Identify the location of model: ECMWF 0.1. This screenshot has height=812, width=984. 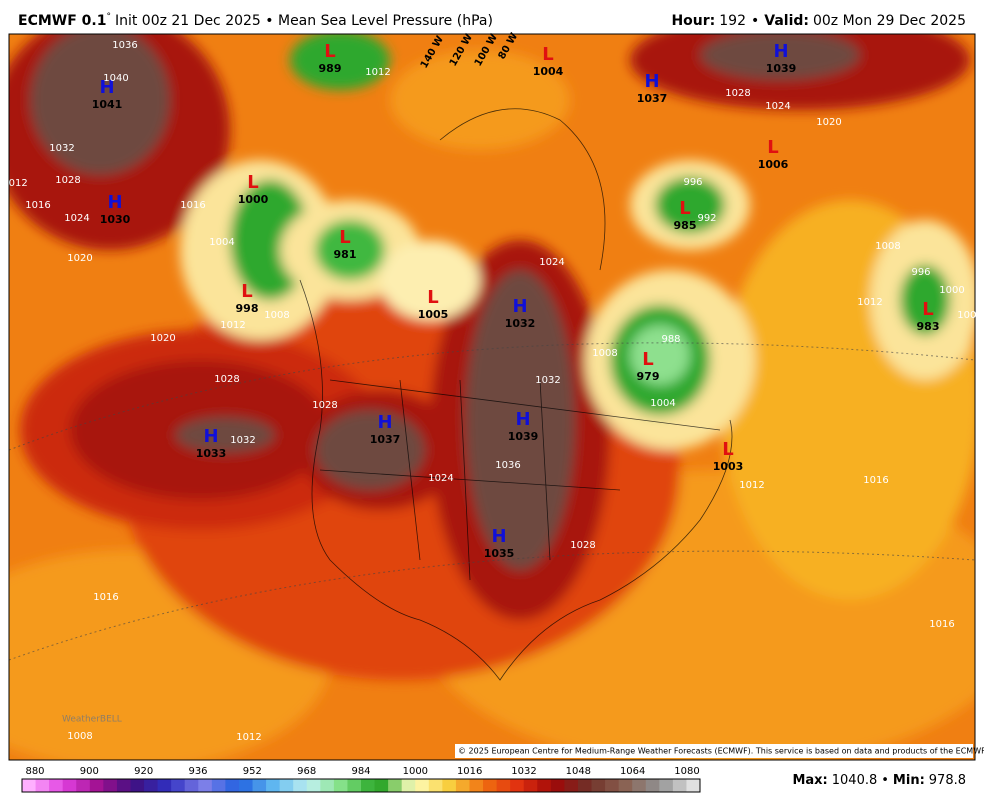
(62, 21).